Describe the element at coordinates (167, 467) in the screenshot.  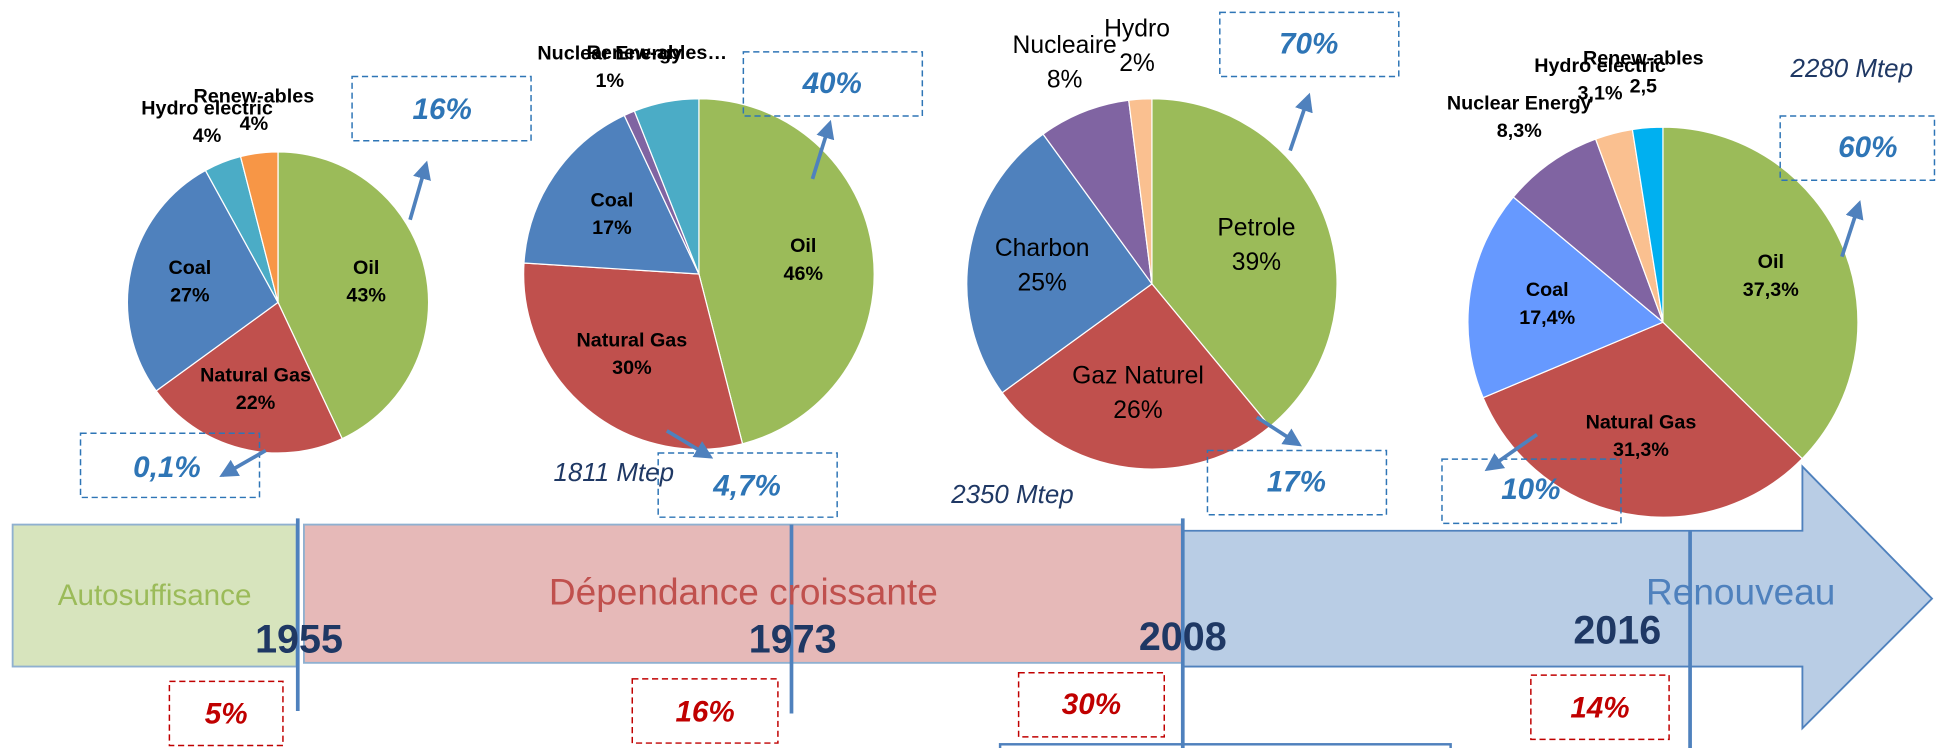
I see `callout: 0,1%` at that location.